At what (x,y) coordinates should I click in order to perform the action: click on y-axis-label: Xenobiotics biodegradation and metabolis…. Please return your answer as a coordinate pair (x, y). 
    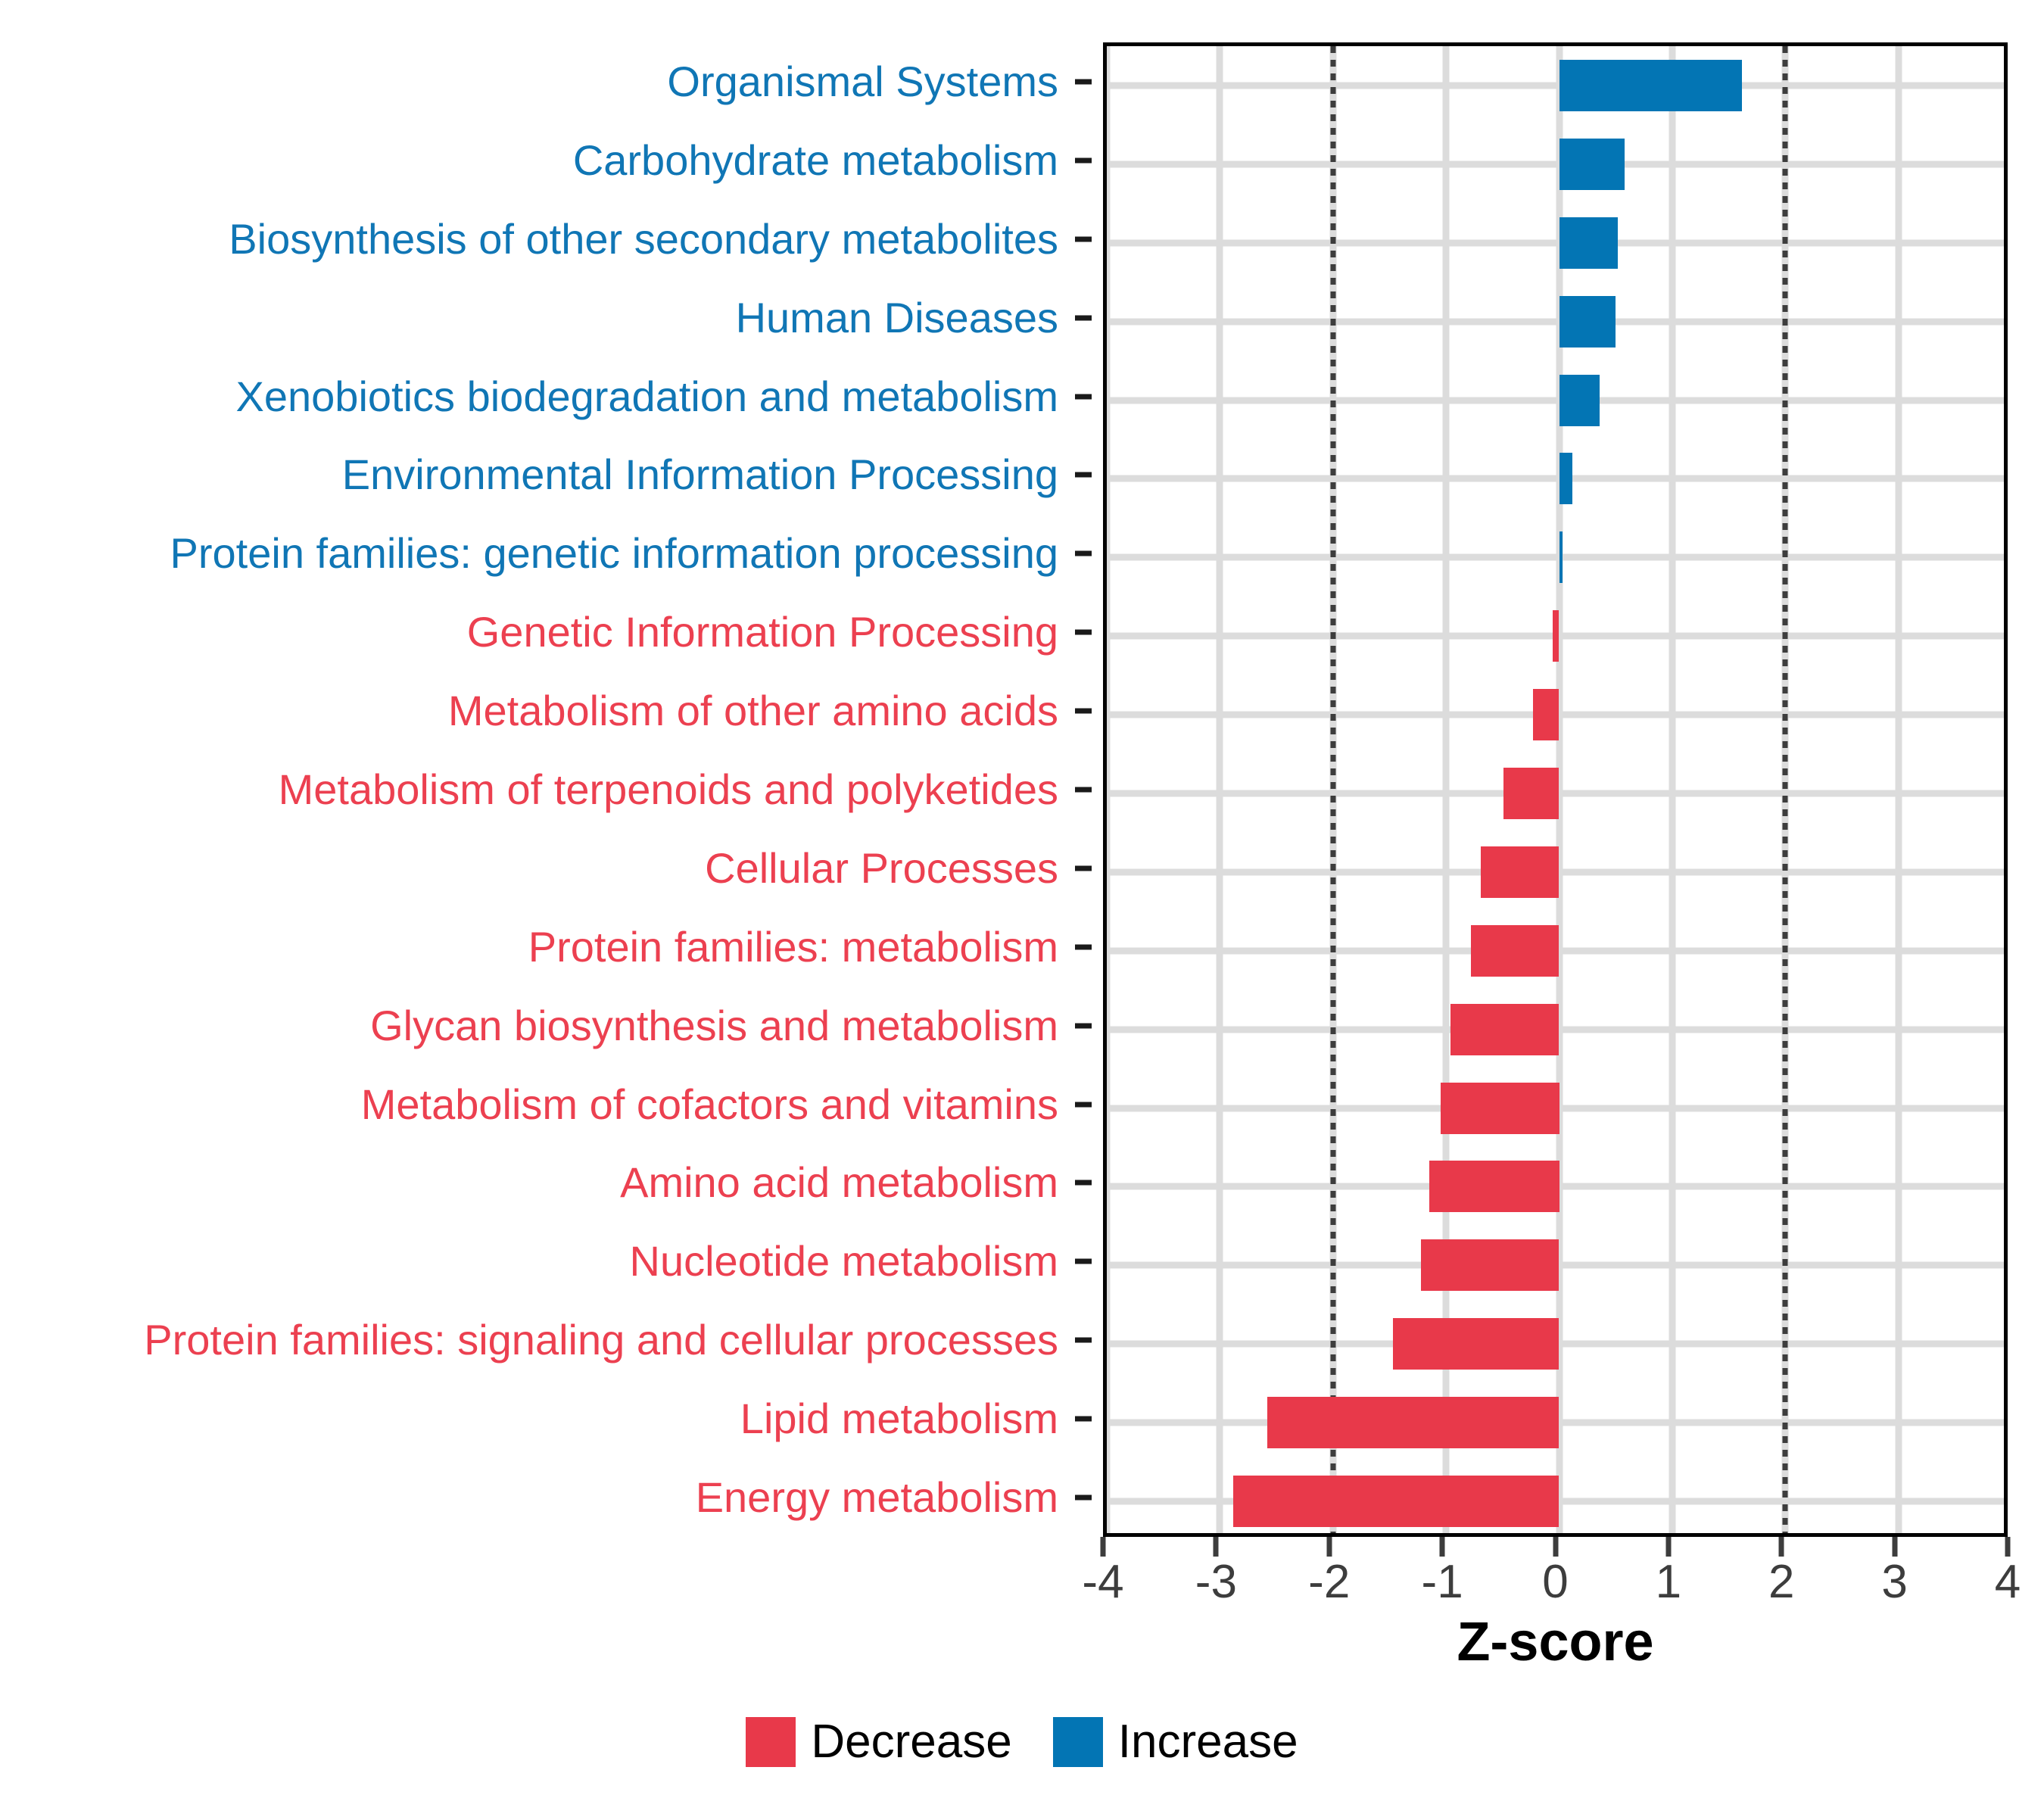
    Looking at the image, I should click on (646, 396).